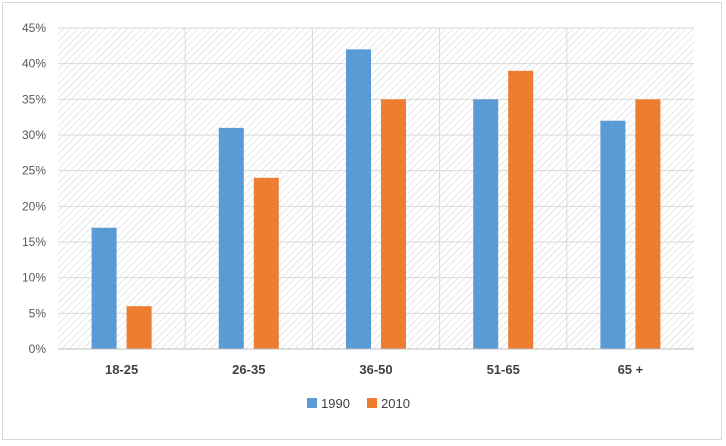 This screenshot has height=446, width=726. I want to click on y-tick-label: 35%, so click(34, 99).